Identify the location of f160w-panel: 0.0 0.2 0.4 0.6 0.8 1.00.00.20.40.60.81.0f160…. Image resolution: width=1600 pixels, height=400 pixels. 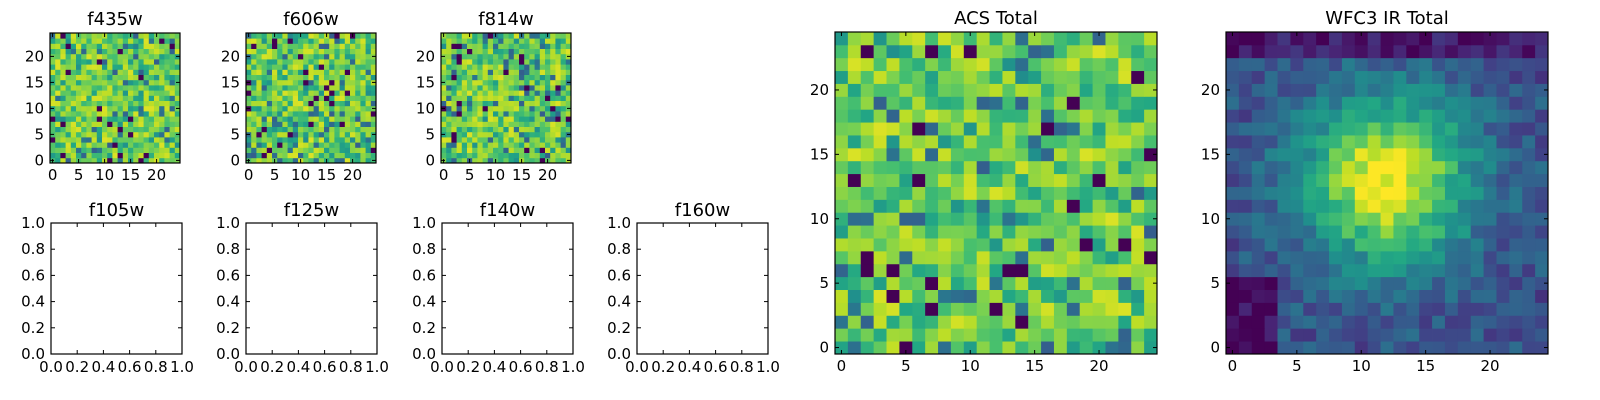
(693, 288).